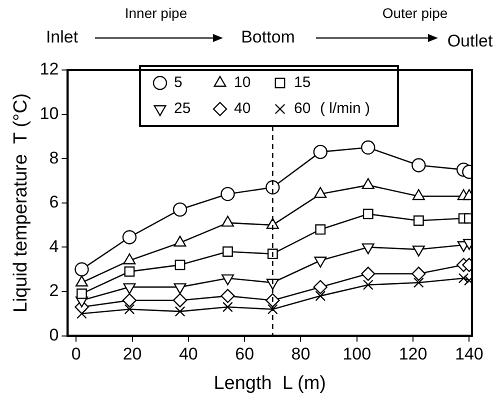  What do you see at coordinates (242, 83) in the screenshot?
I see `legend-label: 10` at bounding box center [242, 83].